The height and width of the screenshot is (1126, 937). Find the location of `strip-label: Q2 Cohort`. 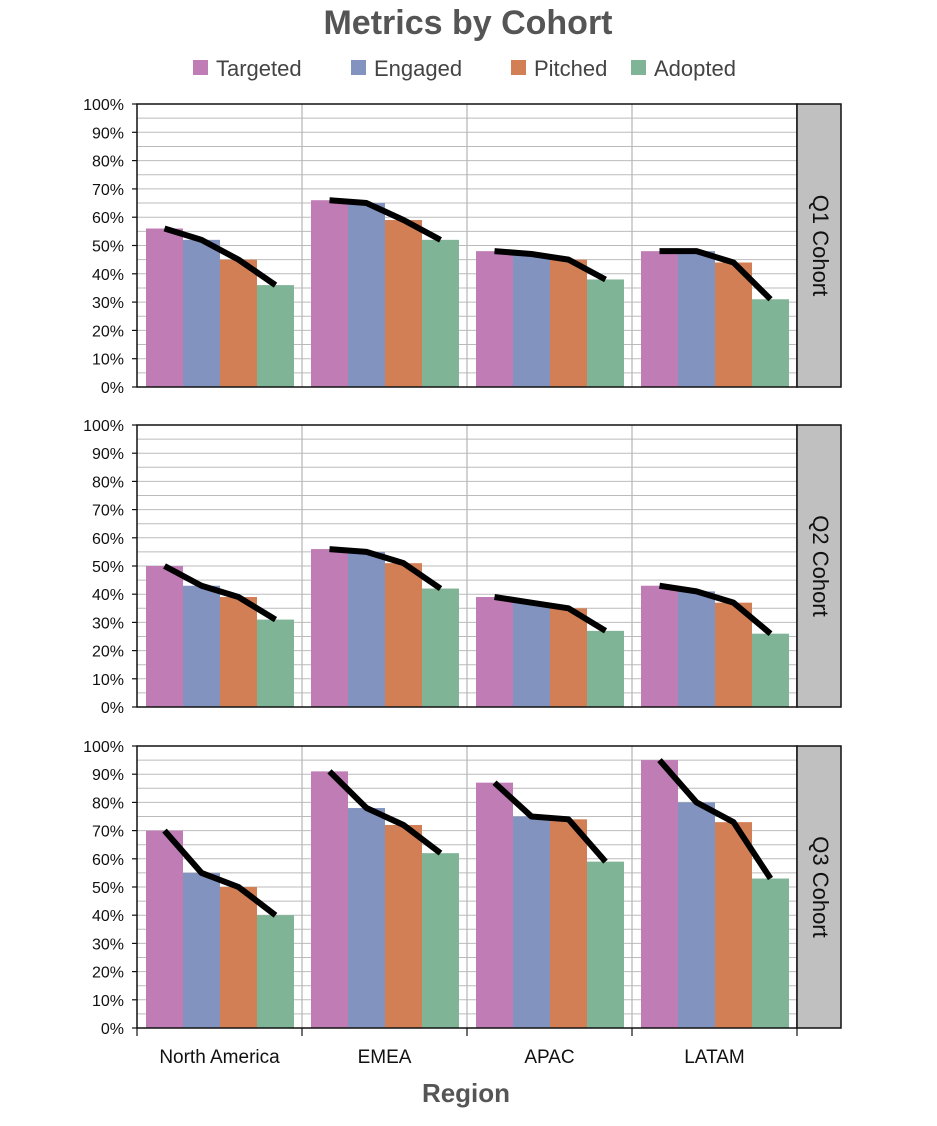

strip-label: Q2 Cohort is located at coordinates (820, 566).